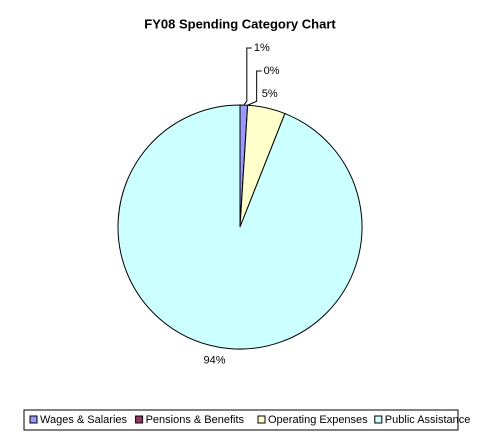 This screenshot has width=481, height=440. What do you see at coordinates (270, 94) in the screenshot?
I see `data-label: 5%` at bounding box center [270, 94].